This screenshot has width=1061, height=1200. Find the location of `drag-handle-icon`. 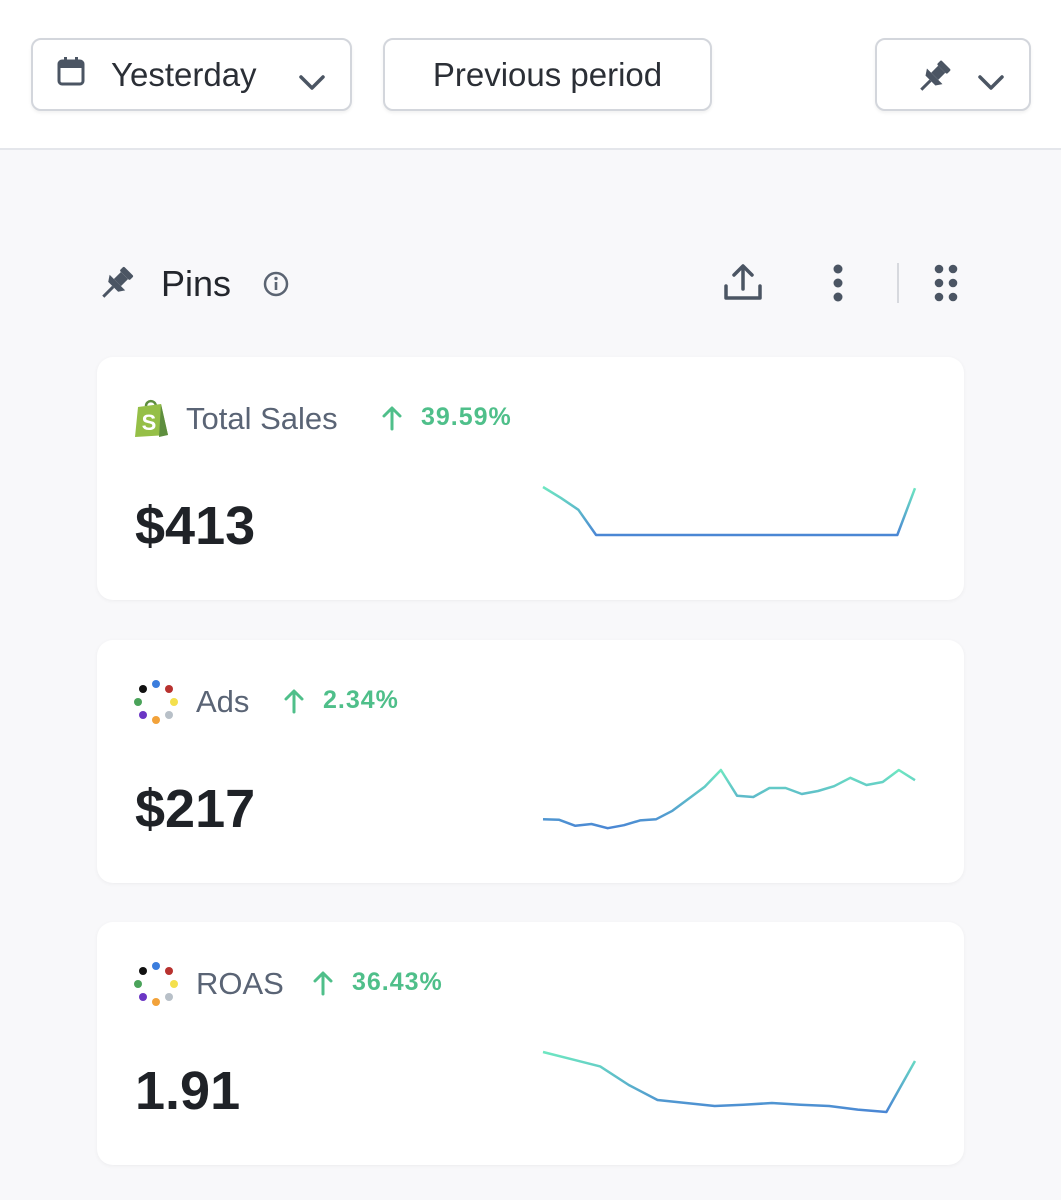

drag-handle-icon is located at coordinates (946, 286).